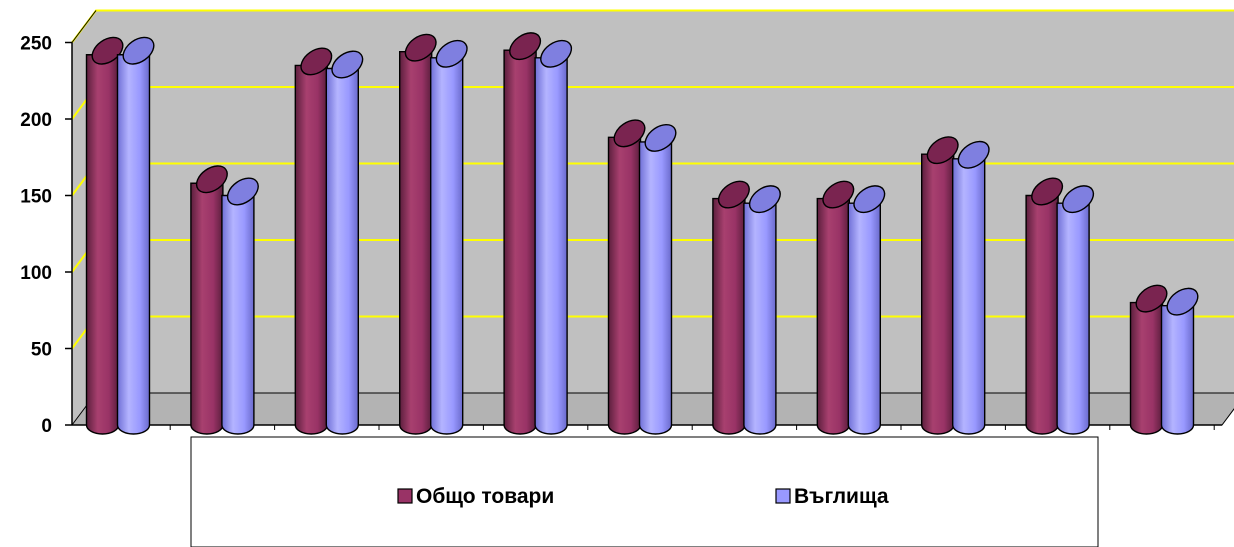  I want to click on legend-box, so click(644, 491).